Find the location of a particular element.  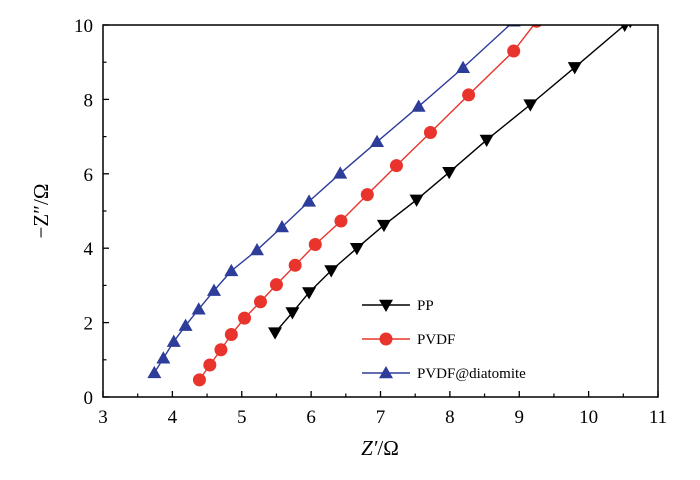

x-axis-title-main: Z′ is located at coordinates (369, 448).